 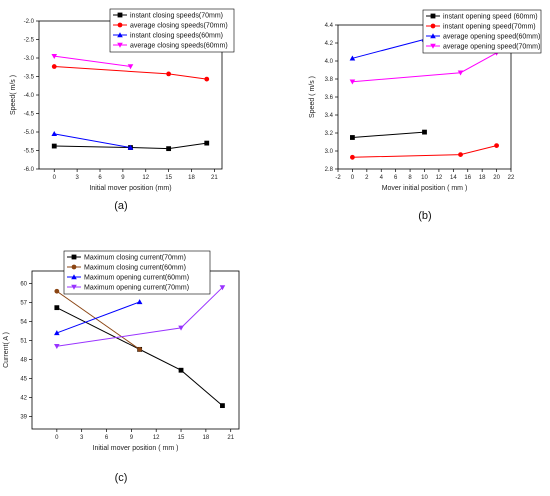 What do you see at coordinates (338, 178) in the screenshot?
I see `x-tick-label: -2` at bounding box center [338, 178].